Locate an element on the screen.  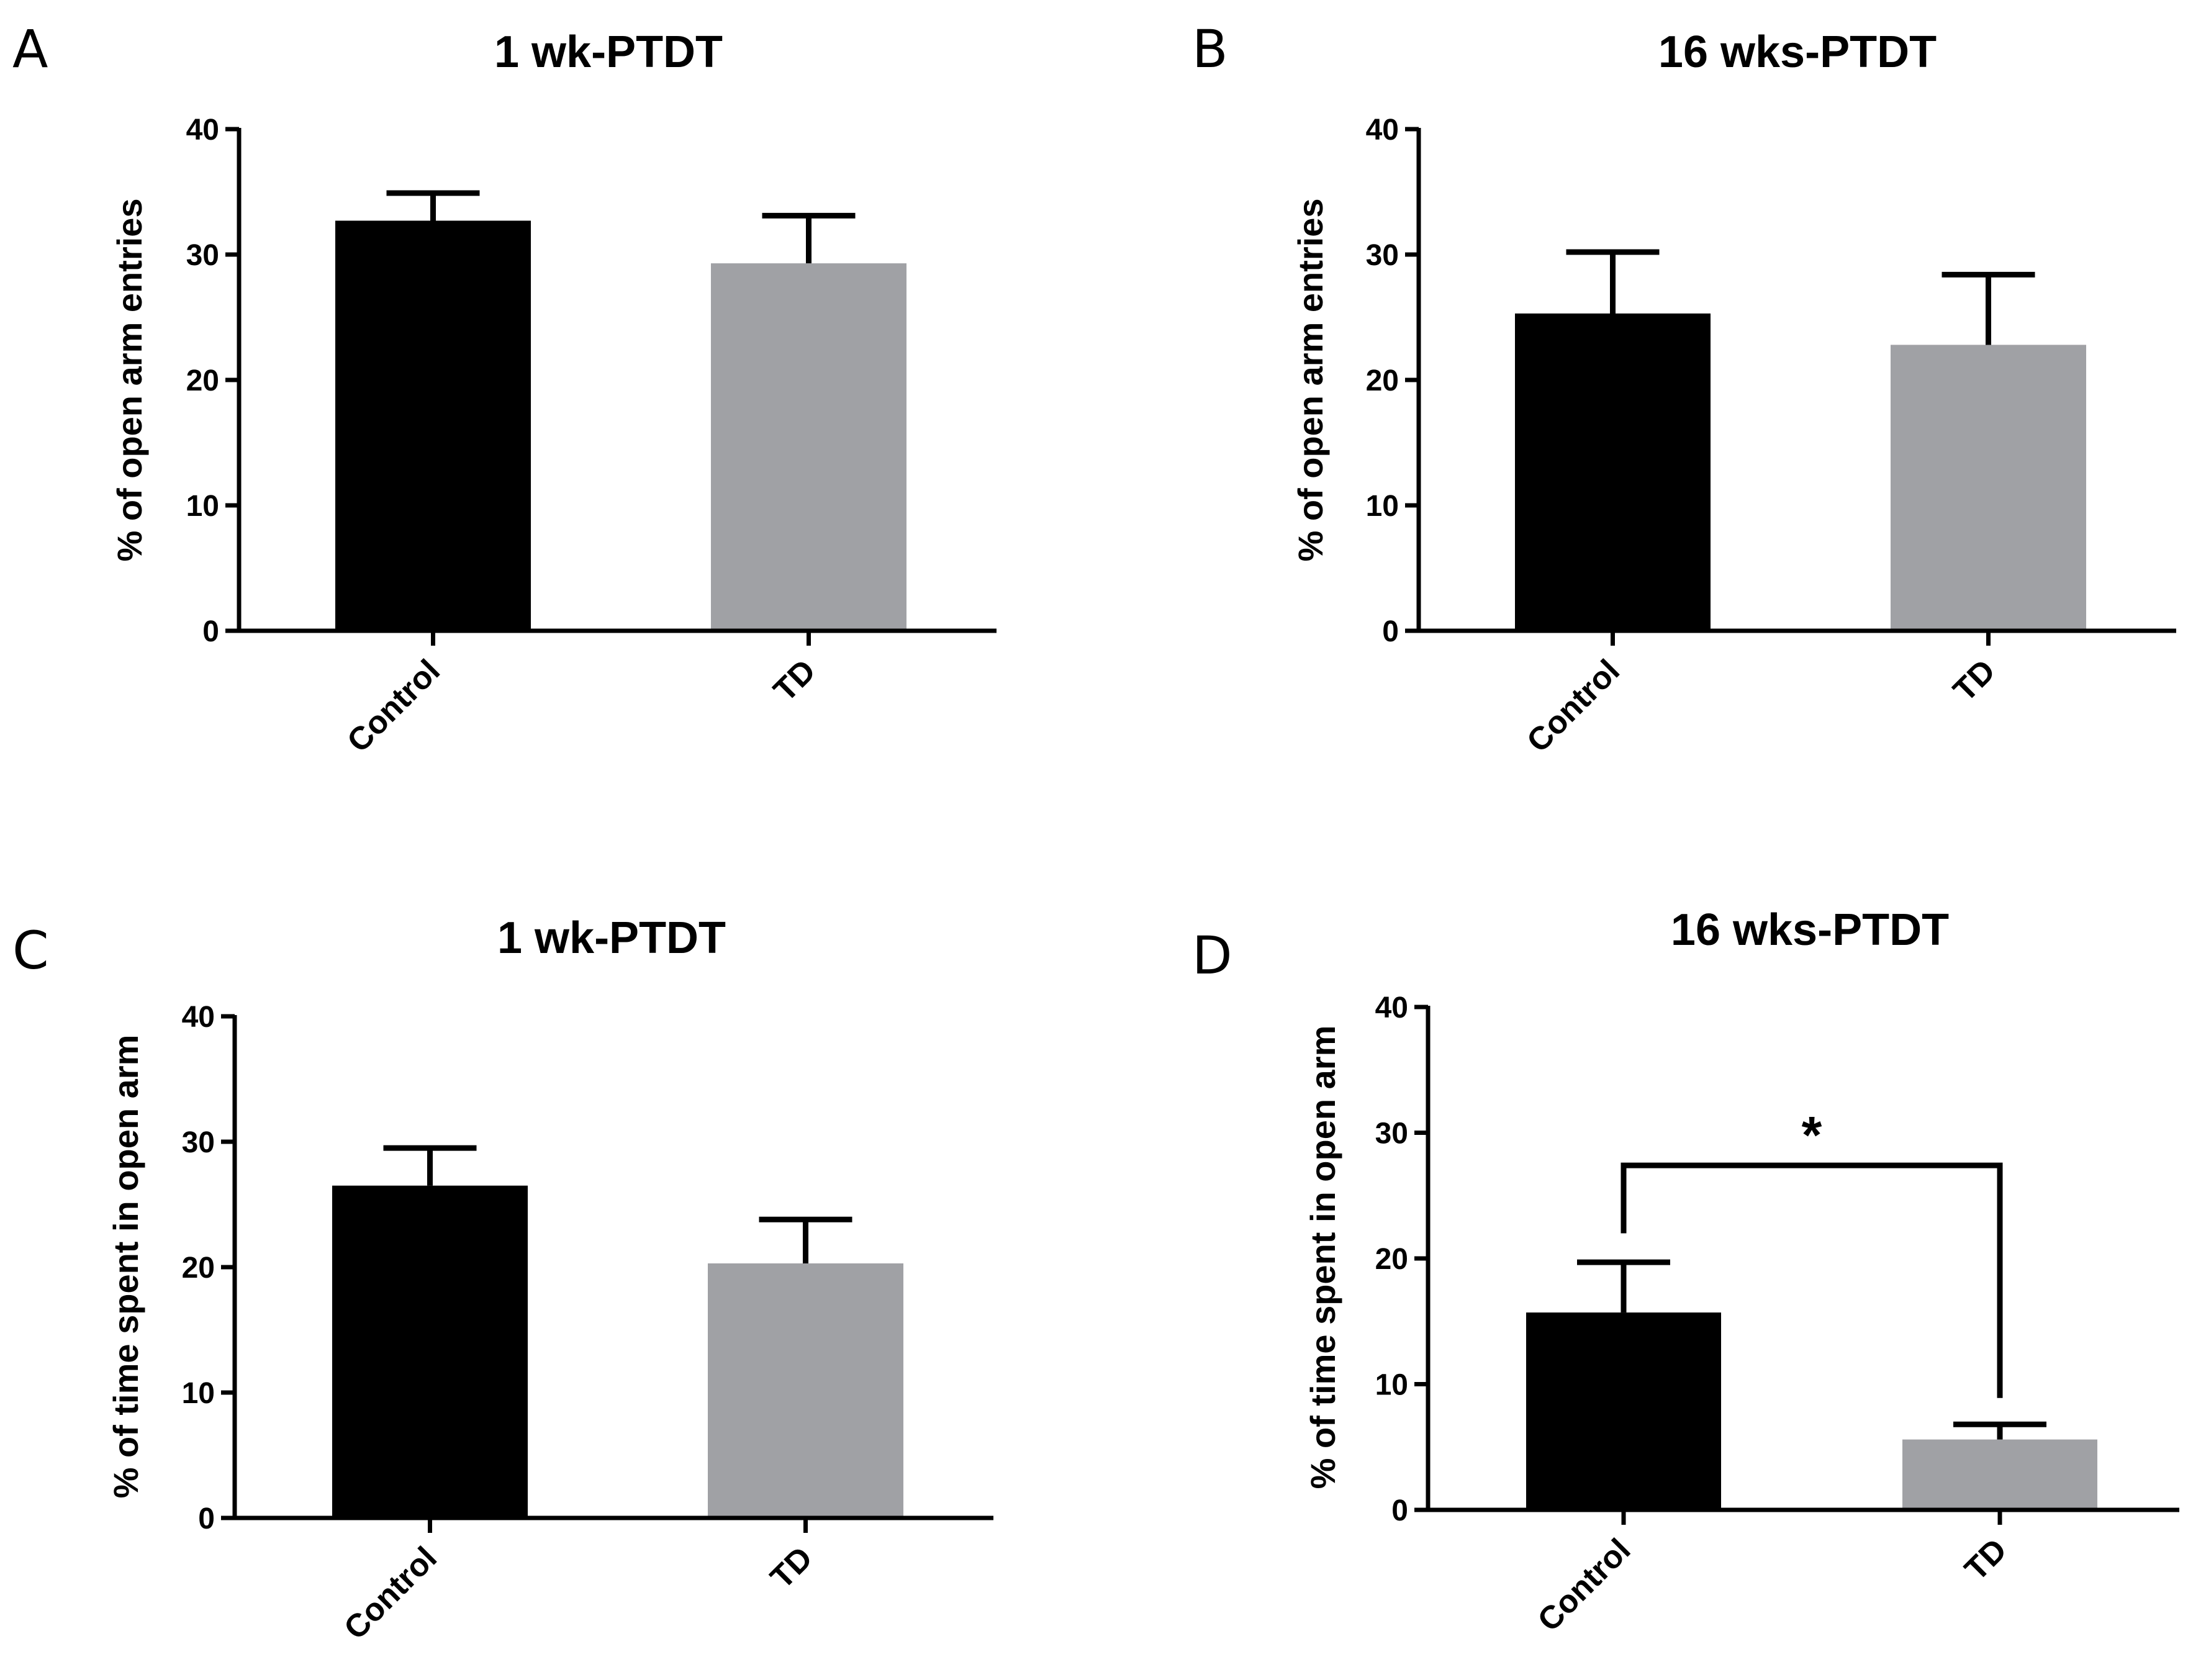
significance-label: * is located at coordinates (1812, 1135).